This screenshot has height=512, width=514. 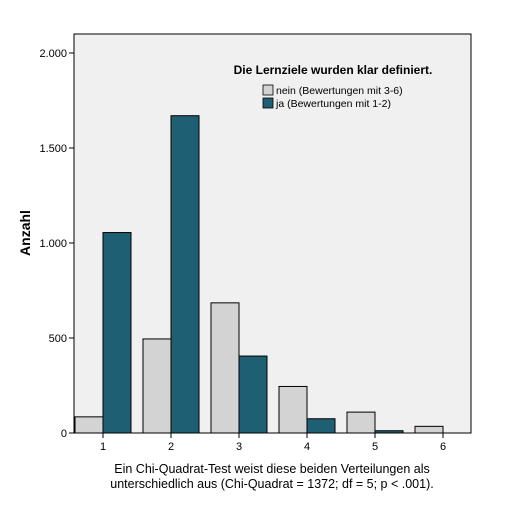 I want to click on legend-swatch-nein, so click(x=268, y=90).